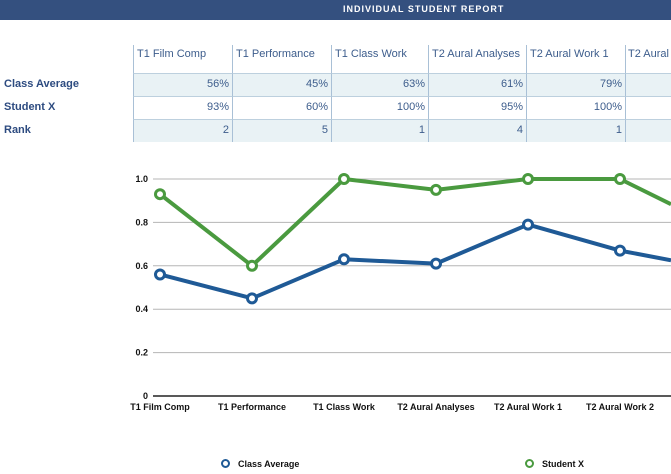  I want to click on table-cell: 4, so click(477, 130).